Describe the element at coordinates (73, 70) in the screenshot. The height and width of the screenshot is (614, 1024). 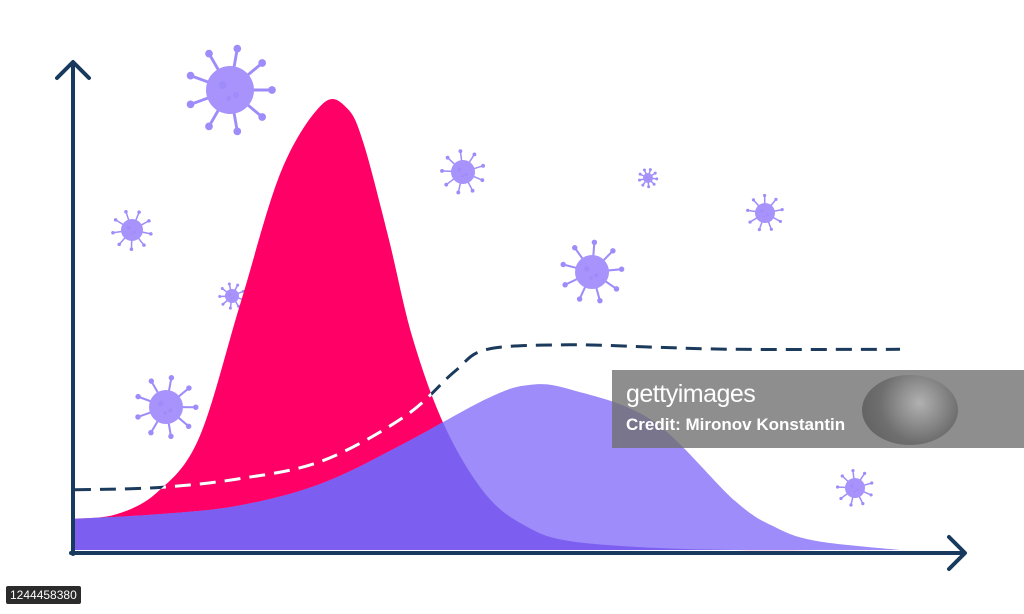
I see `y-axis-arrow-icon` at that location.